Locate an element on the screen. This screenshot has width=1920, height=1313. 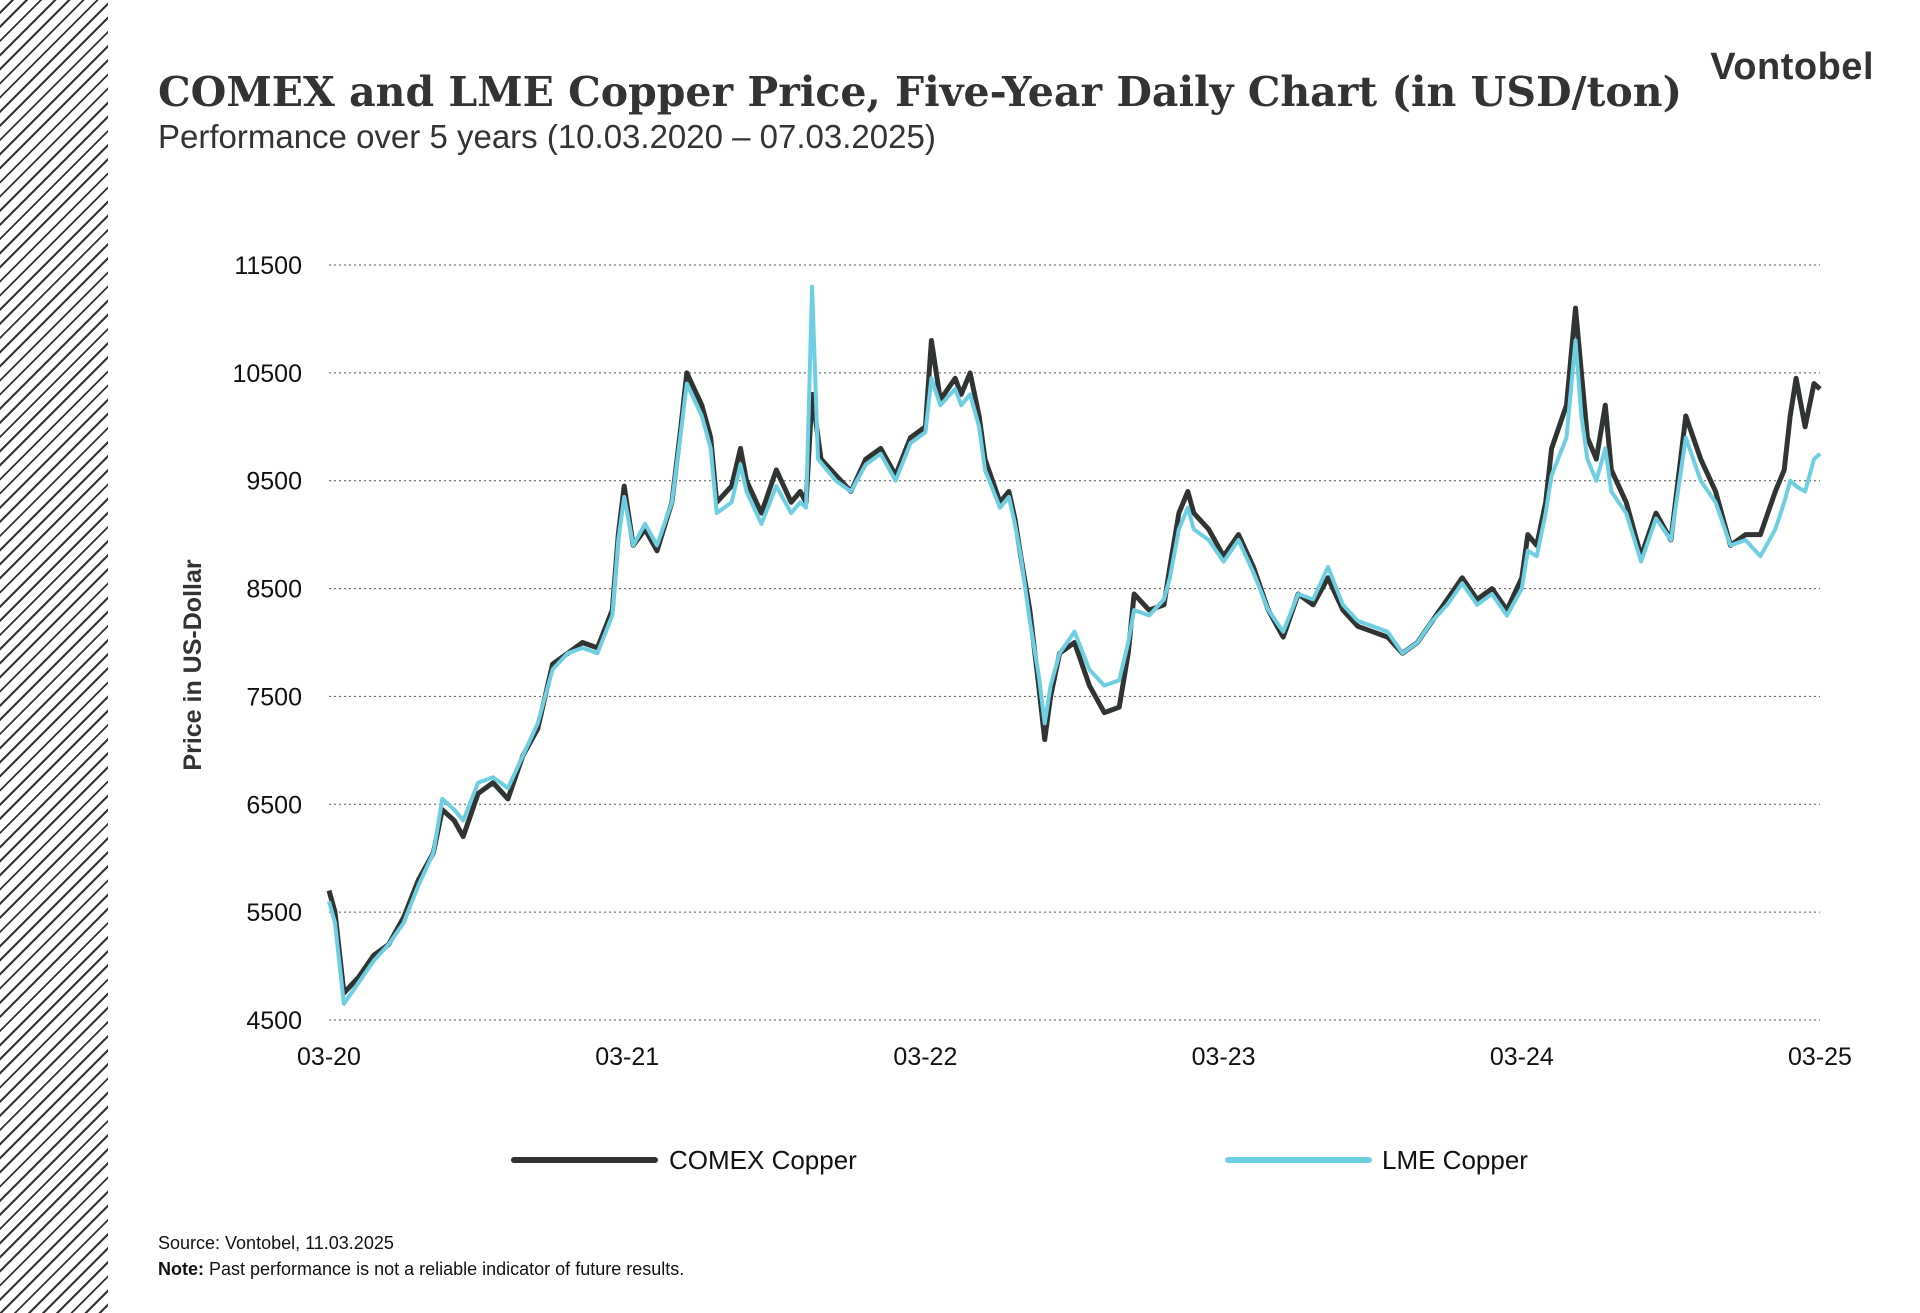
x-tick-label: 03-22 is located at coordinates (925, 1057).